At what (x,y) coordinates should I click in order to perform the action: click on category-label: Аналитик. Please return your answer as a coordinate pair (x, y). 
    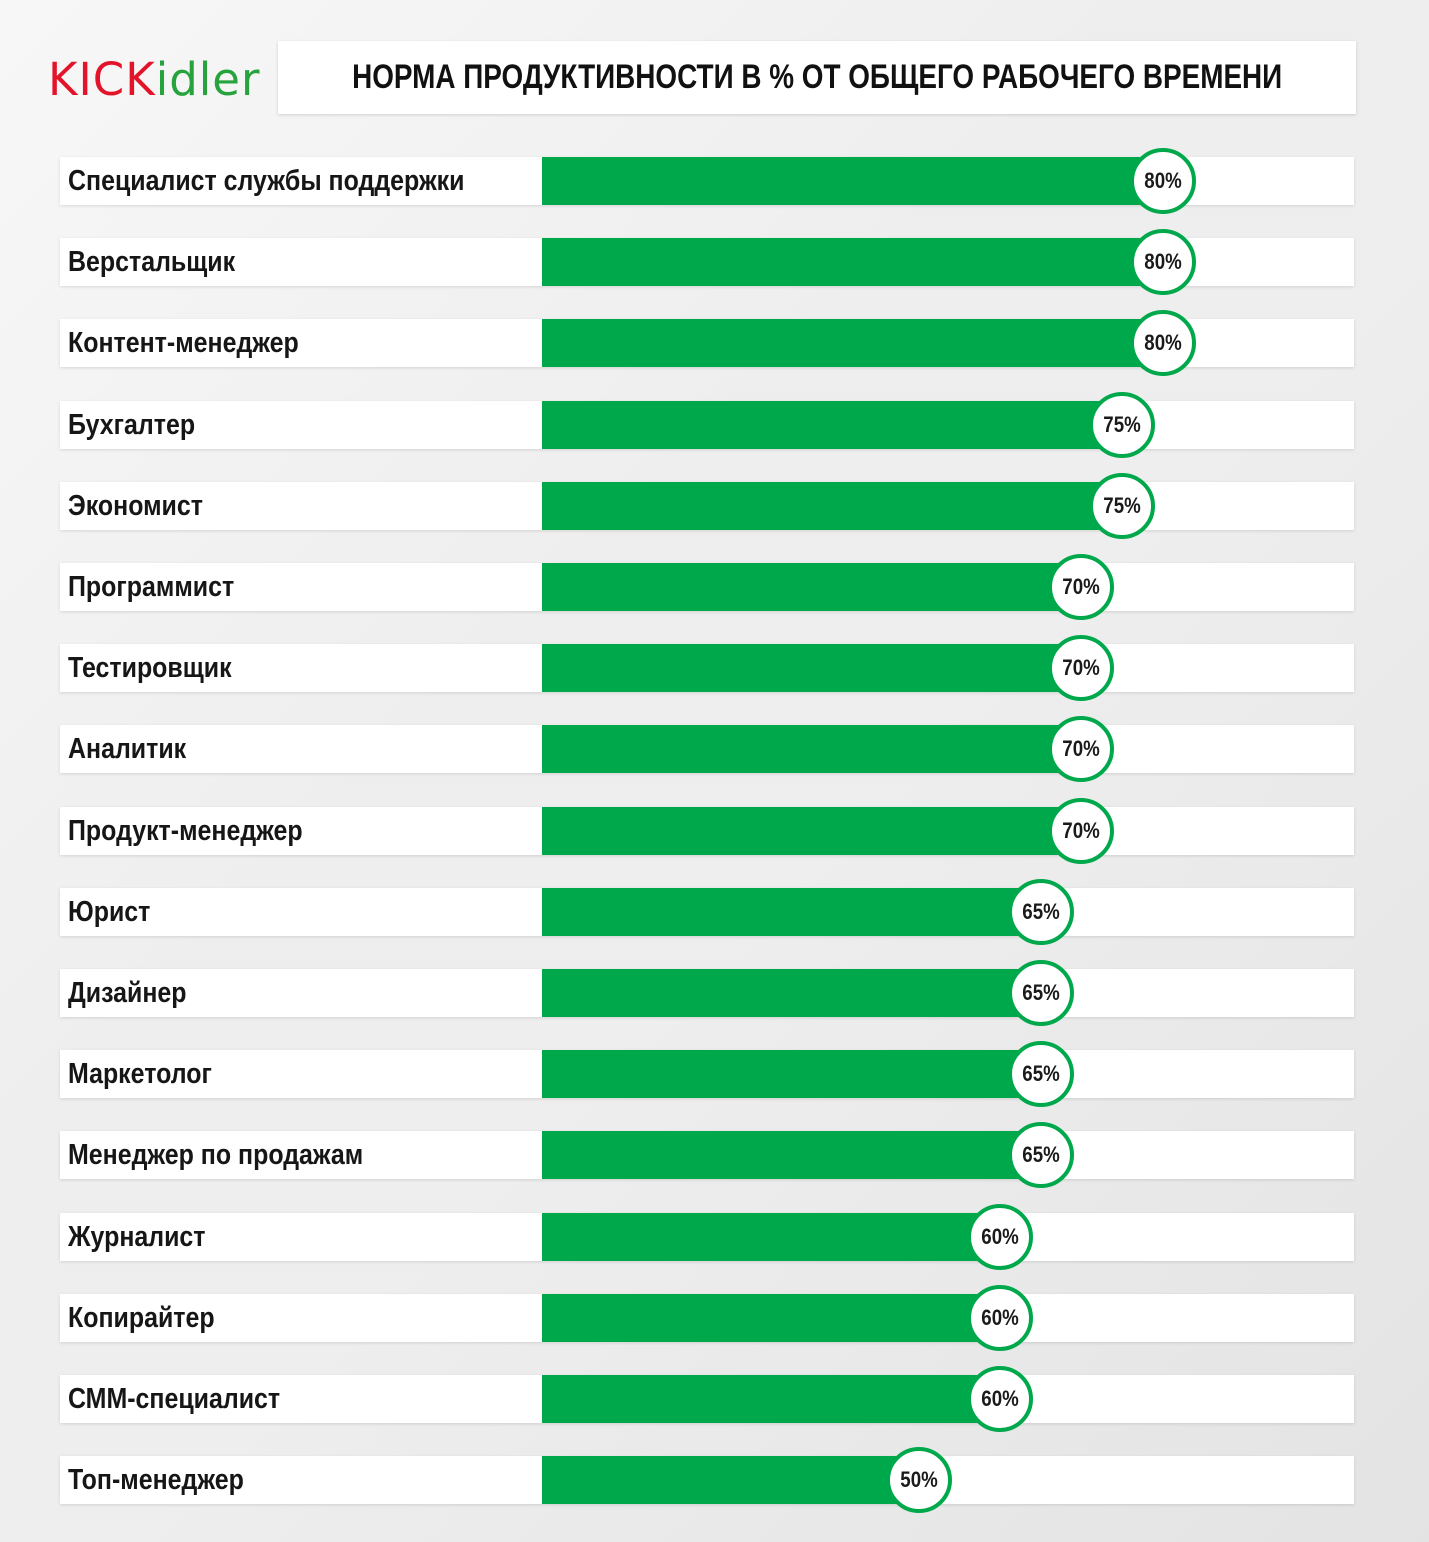
    Looking at the image, I should click on (127, 749).